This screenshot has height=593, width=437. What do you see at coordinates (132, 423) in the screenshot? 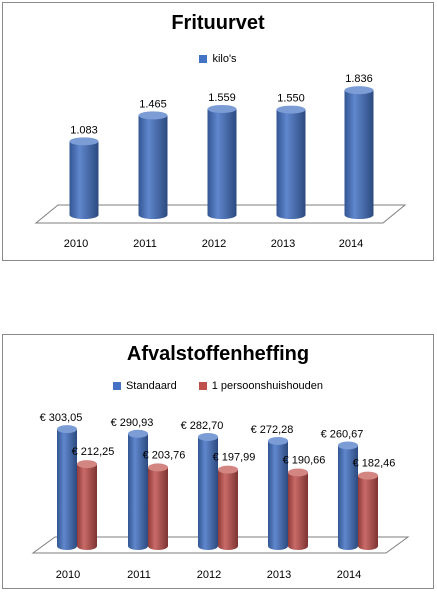
I see `data-label: € 290,93` at bounding box center [132, 423].